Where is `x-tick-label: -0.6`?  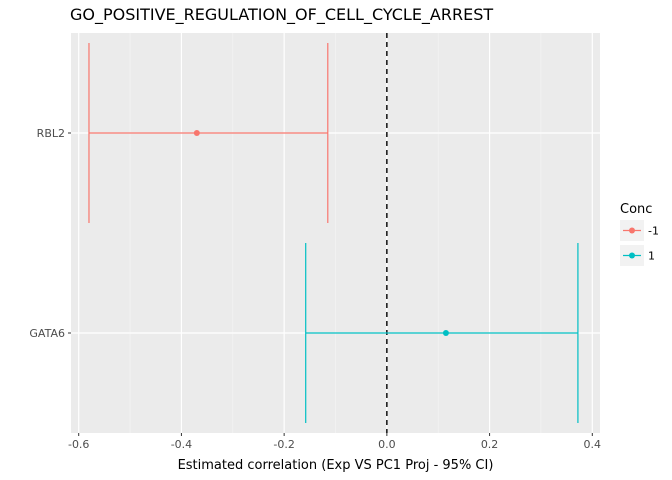
x-tick-label: -0.6 is located at coordinates (78, 444).